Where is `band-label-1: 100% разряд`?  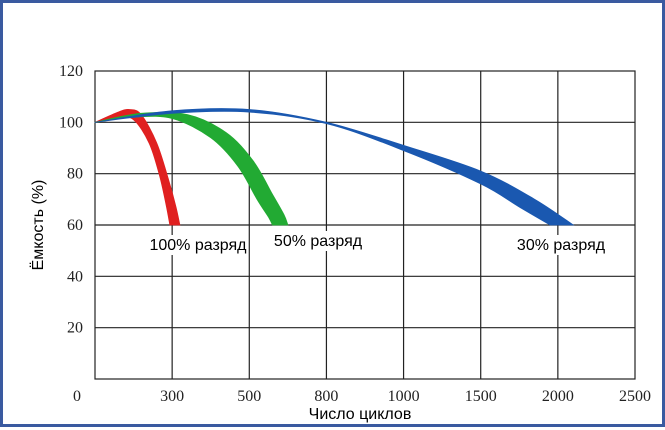 band-label-1: 100% разряд is located at coordinates (198, 245).